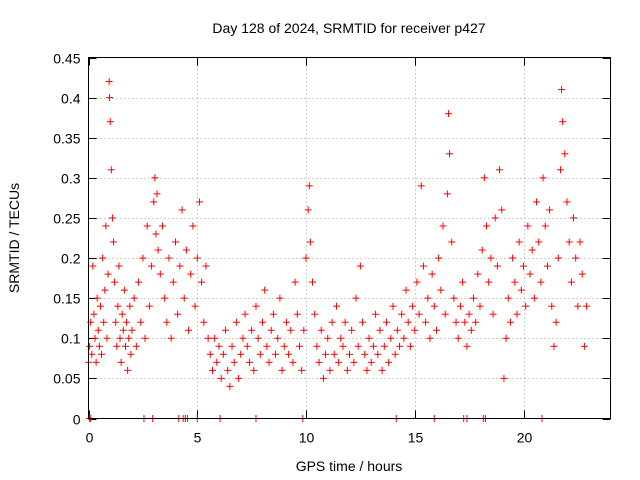  I want to click on x-tick-label: 20, so click(525, 438).